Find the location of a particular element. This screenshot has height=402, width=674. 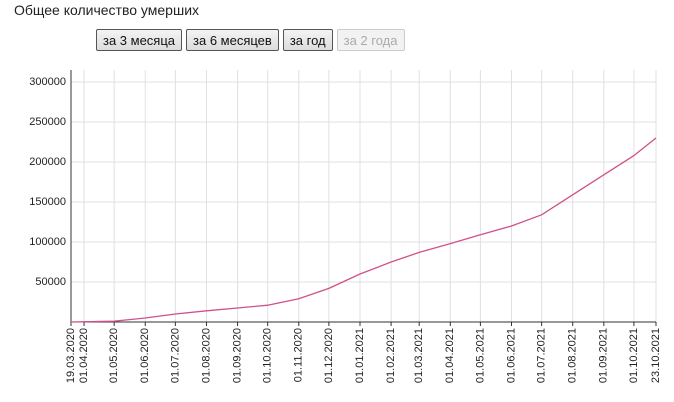

x-tick-label: 01.12.2020 is located at coordinates (329, 355).